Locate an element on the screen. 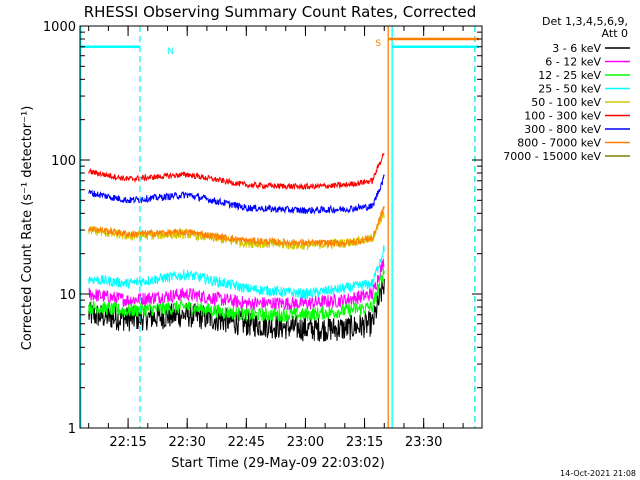  y-tick-label: 10 is located at coordinates (67, 295).